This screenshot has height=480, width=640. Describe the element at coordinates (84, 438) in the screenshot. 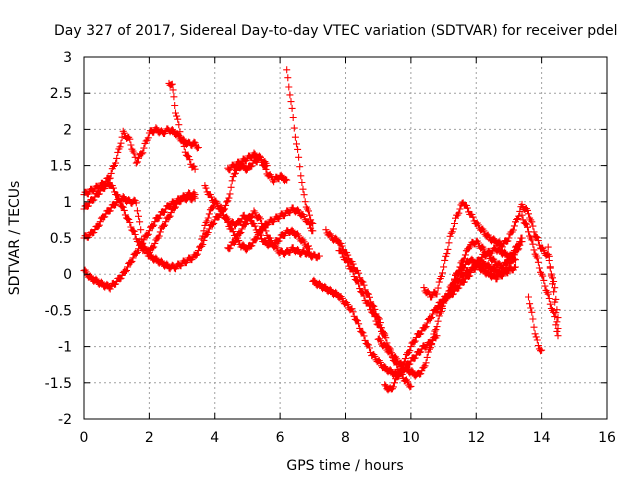

I see `x-tick-label: 0` at that location.